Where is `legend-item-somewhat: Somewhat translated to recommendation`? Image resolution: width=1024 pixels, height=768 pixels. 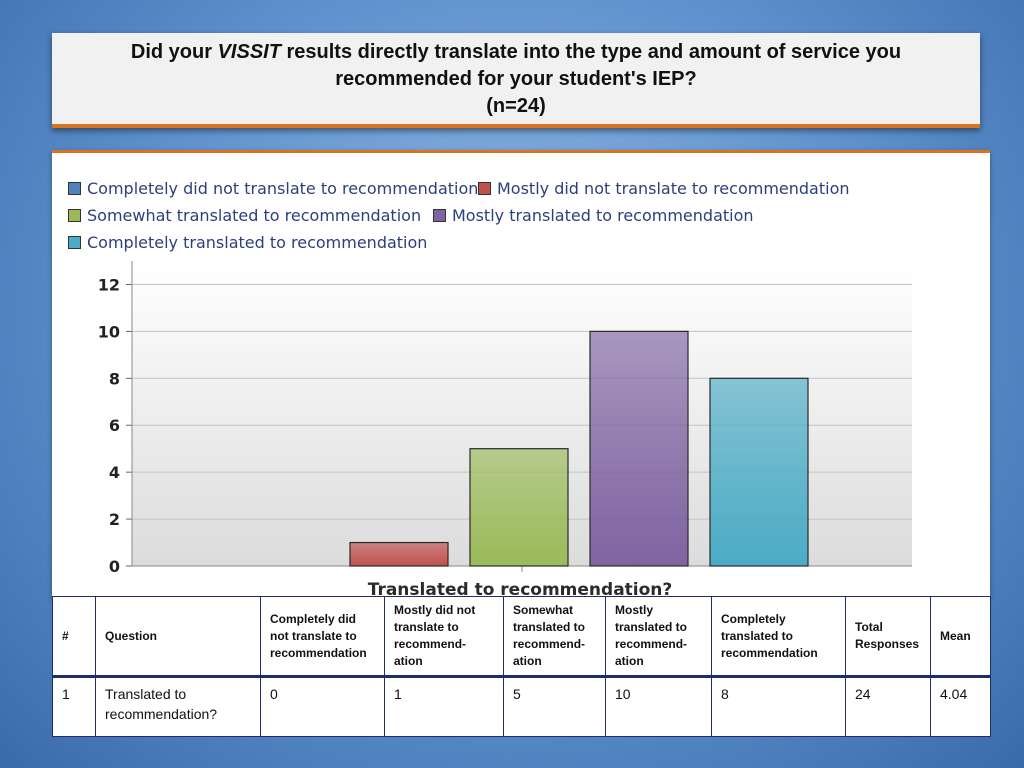
legend-item-somewhat: Somewhat translated to recommendation is located at coordinates (244, 215).